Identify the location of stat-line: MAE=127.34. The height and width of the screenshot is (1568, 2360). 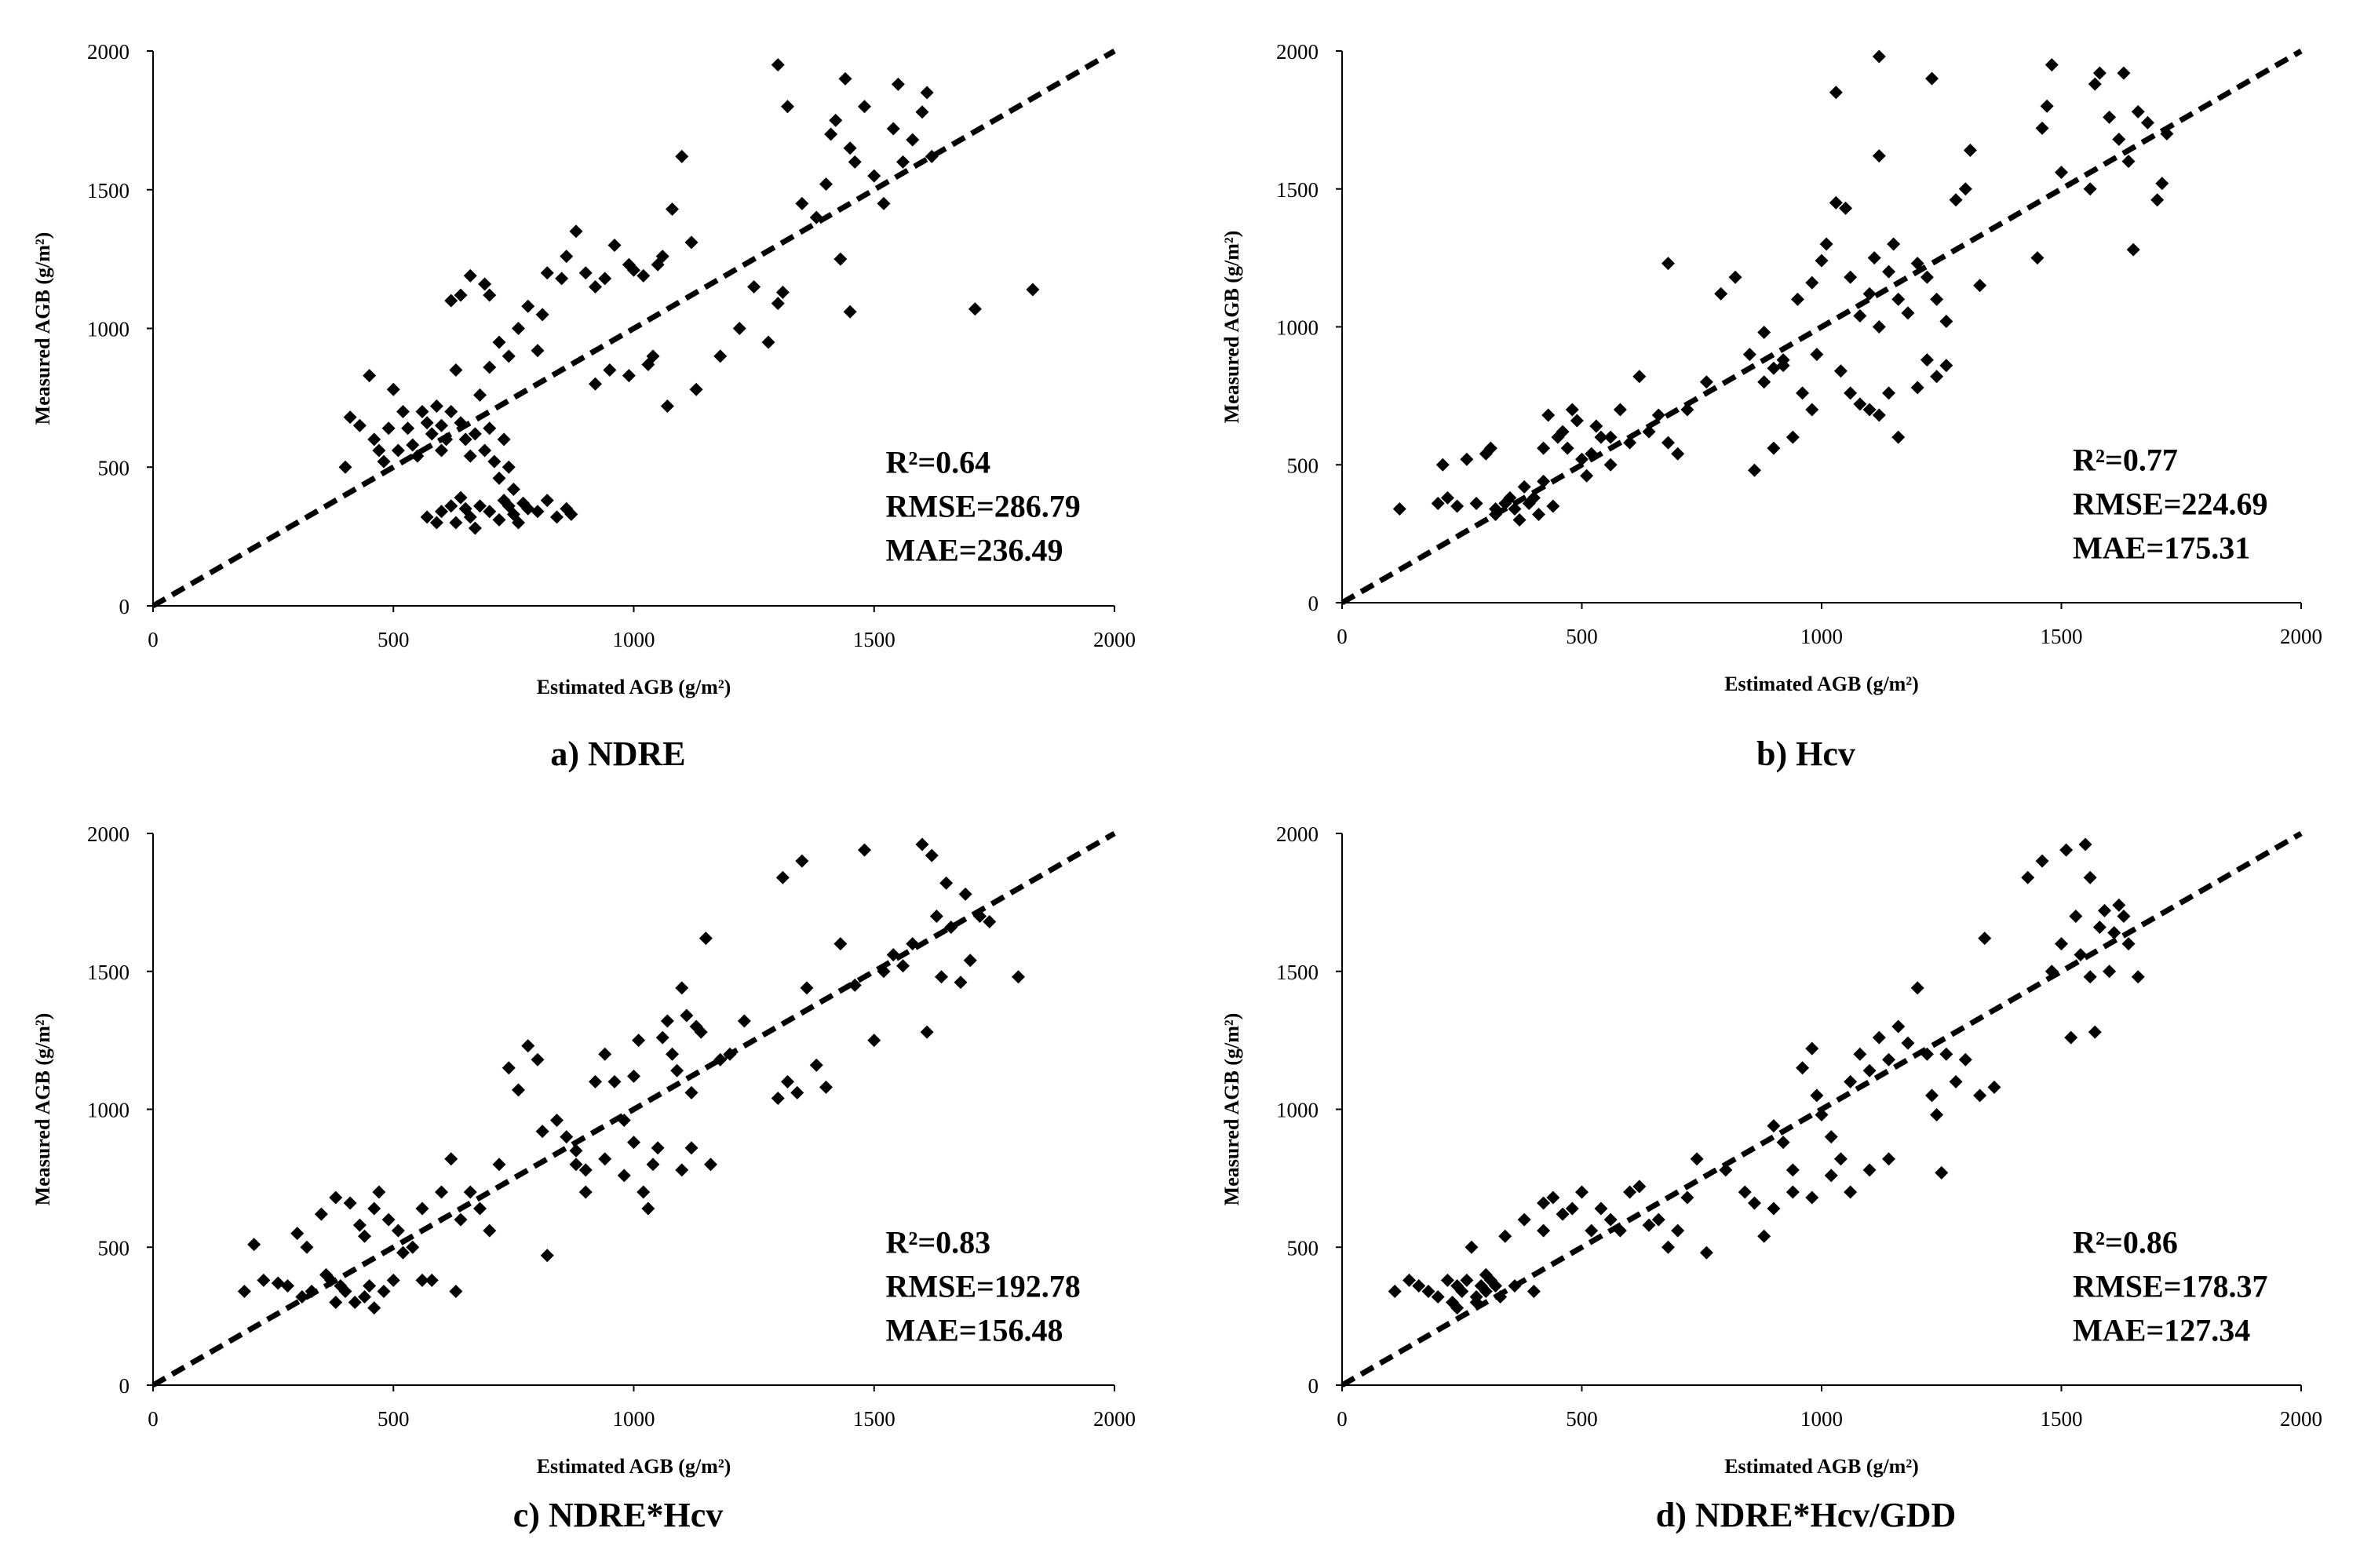
(2161, 1329).